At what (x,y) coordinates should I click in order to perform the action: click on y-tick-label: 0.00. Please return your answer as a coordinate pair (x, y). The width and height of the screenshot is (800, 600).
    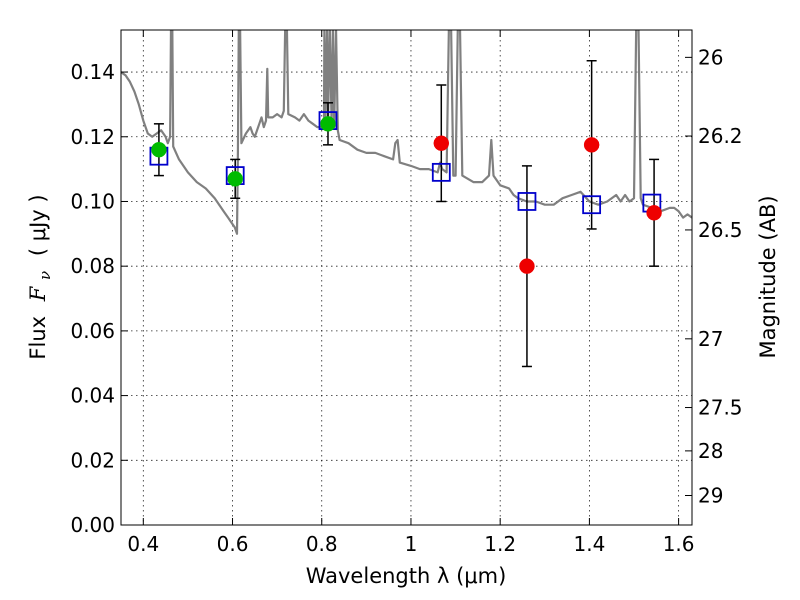
    Looking at the image, I should click on (92, 525).